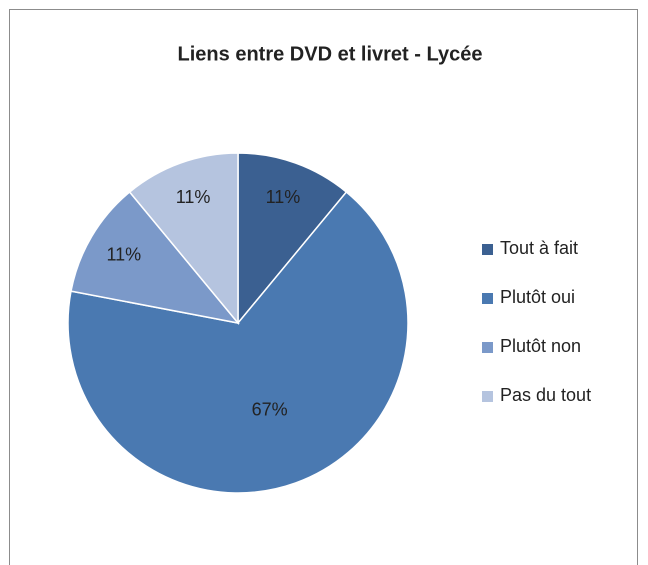 This screenshot has width=648, height=565. Describe the element at coordinates (537, 297) in the screenshot. I see `legend-label: Plutôt oui` at that location.